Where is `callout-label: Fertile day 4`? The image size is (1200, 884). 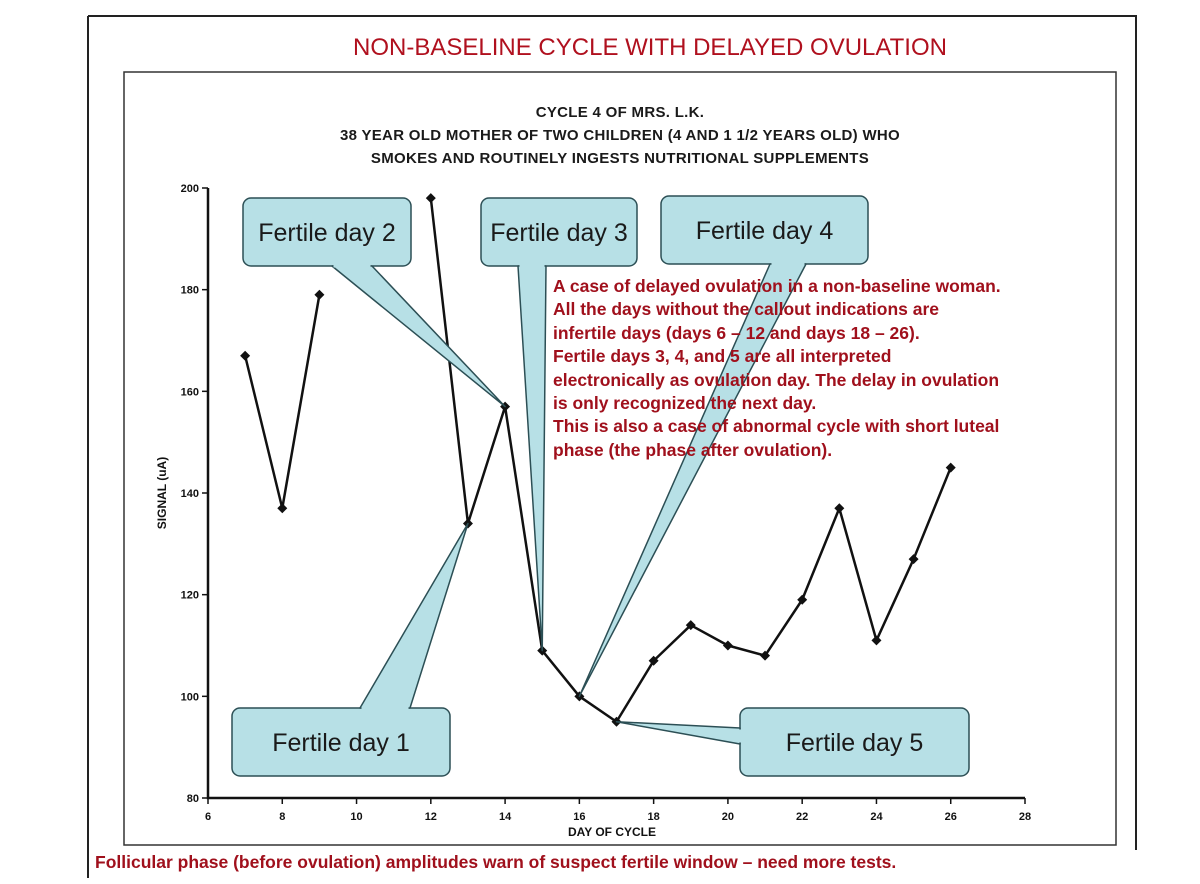
callout-label: Fertile day 4 is located at coordinates (765, 231).